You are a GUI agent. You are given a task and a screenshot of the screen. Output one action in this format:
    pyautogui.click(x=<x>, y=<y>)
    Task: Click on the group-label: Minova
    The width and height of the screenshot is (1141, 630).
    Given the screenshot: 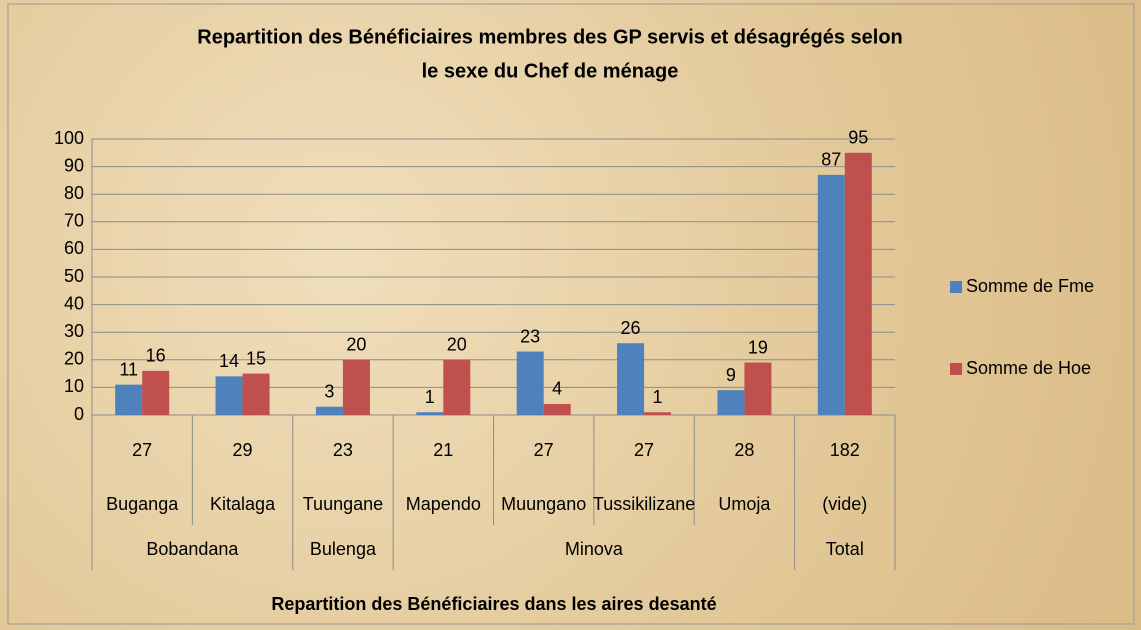 What is the action you would take?
    pyautogui.click(x=594, y=549)
    